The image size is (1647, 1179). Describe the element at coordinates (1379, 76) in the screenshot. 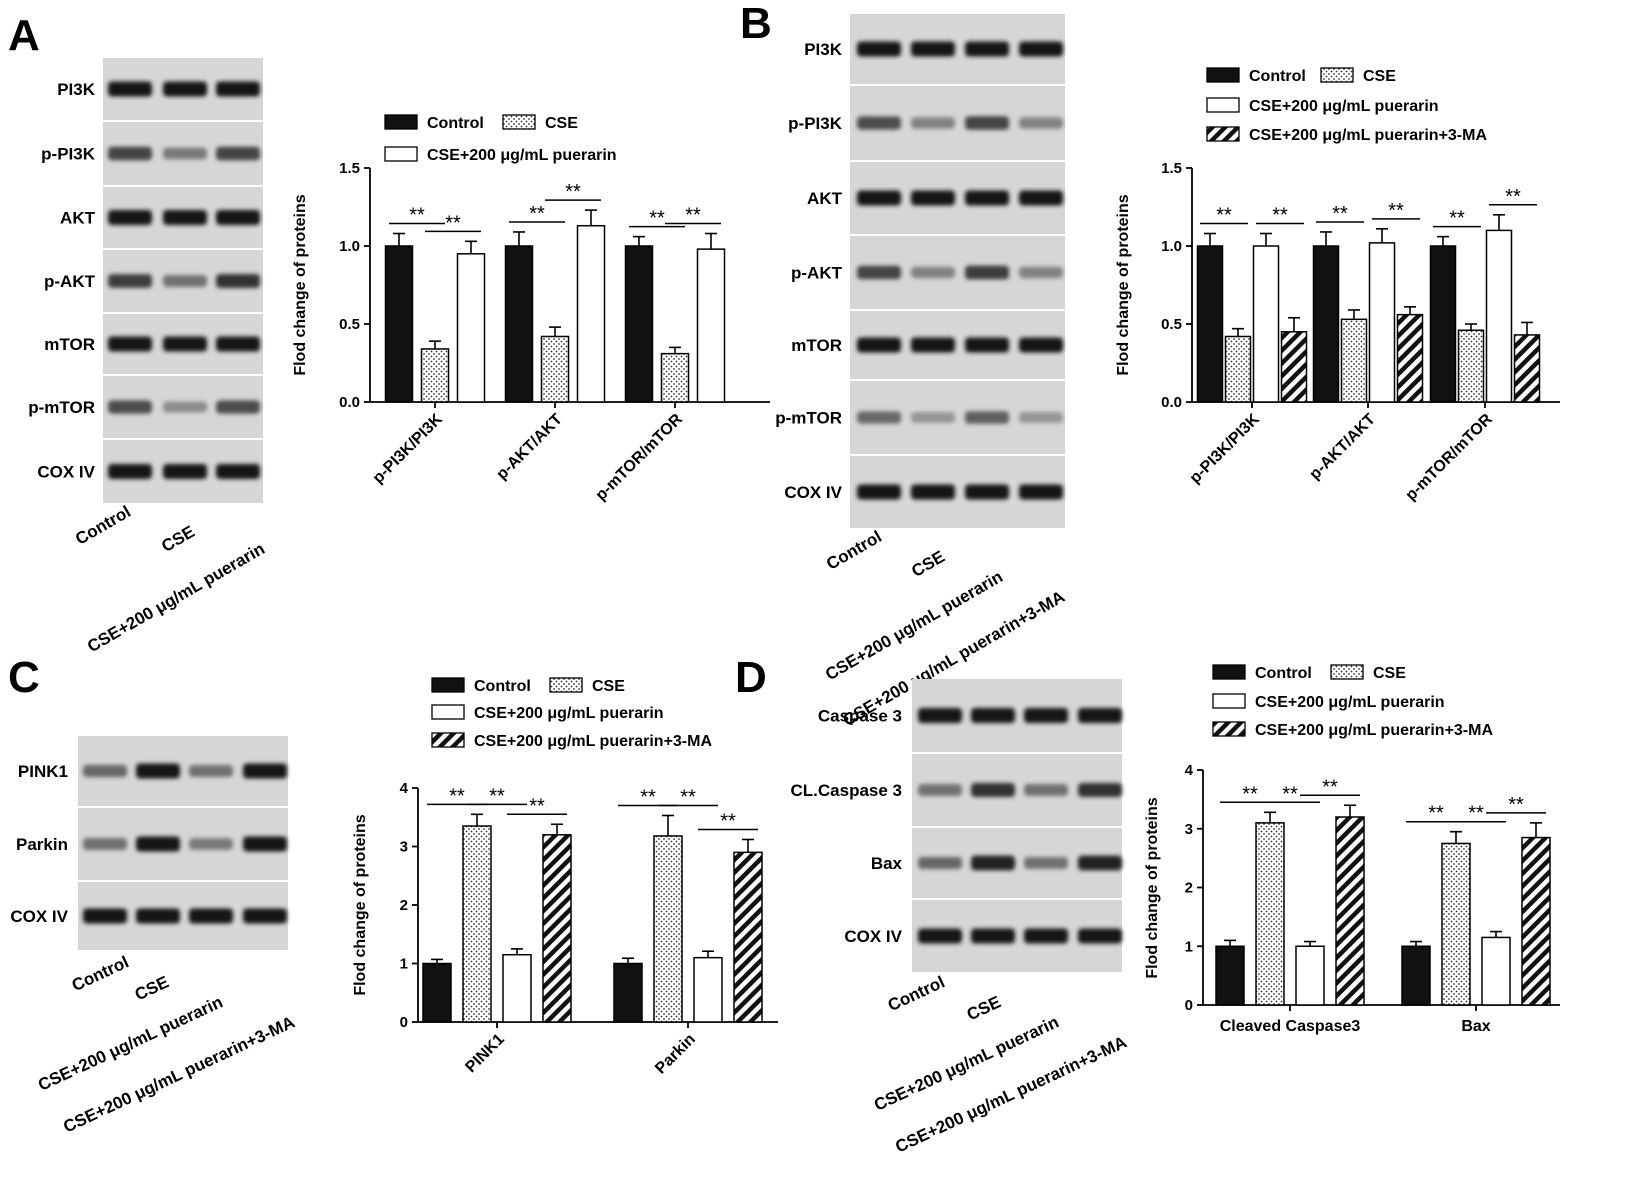

I see `legend-entry: CSE` at that location.